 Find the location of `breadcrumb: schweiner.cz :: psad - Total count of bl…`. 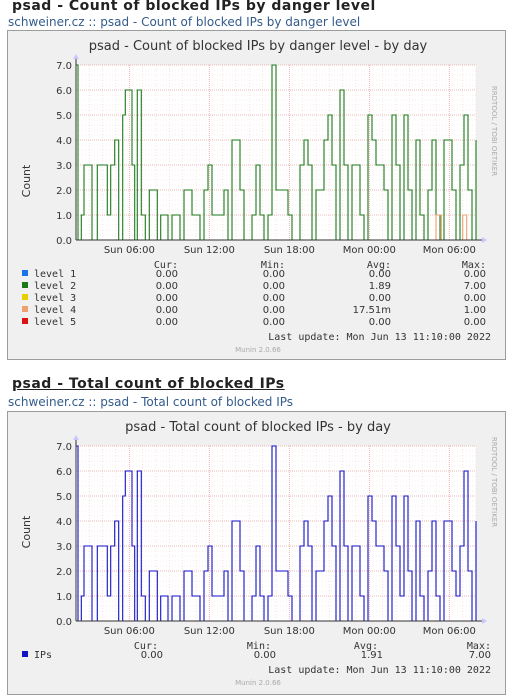

breadcrumb: schweiner.cz :: psad - Total count of bl… is located at coordinates (150, 402).